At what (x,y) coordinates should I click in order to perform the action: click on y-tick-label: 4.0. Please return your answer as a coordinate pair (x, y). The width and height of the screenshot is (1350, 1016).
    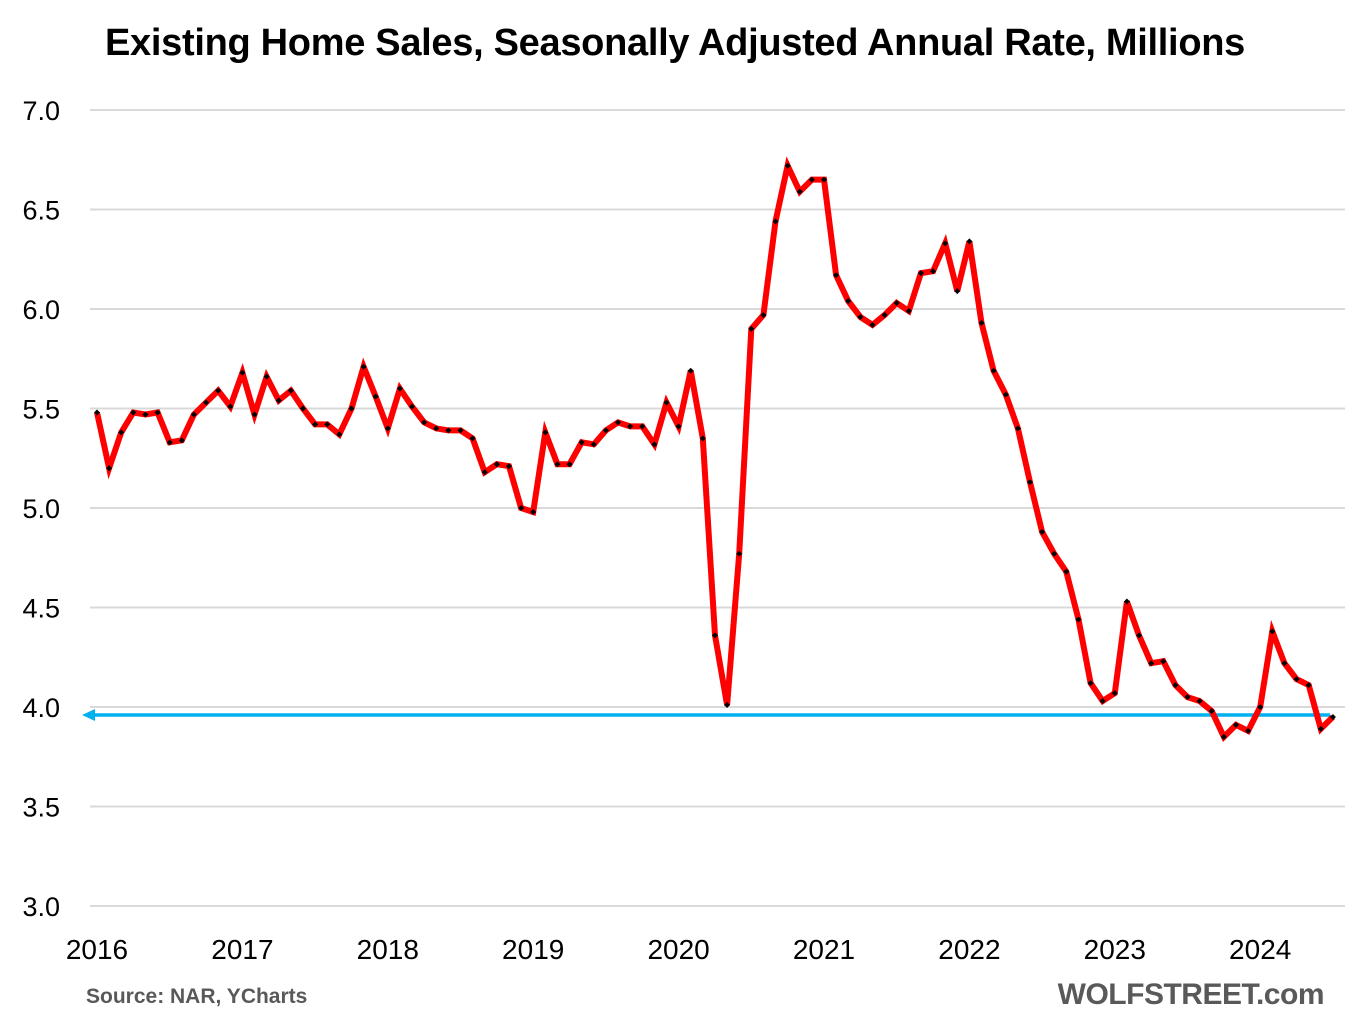
    Looking at the image, I should click on (41, 708).